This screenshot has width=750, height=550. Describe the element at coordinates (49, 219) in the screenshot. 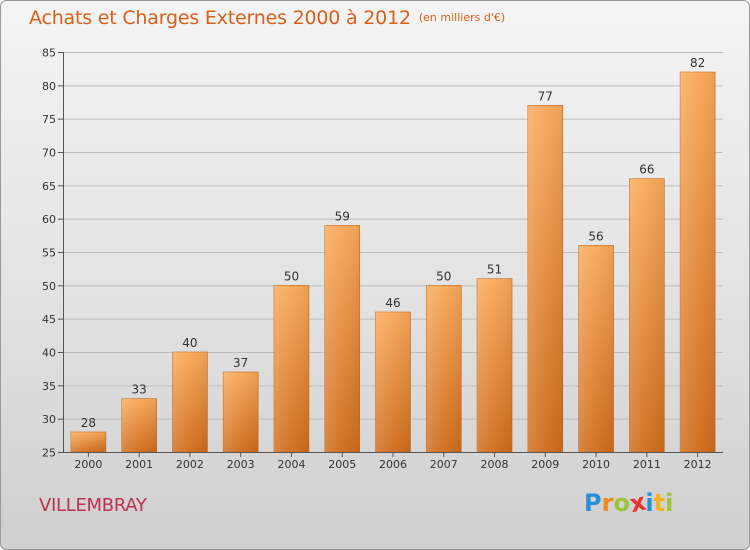

I see `y-tick-label: 60` at that location.